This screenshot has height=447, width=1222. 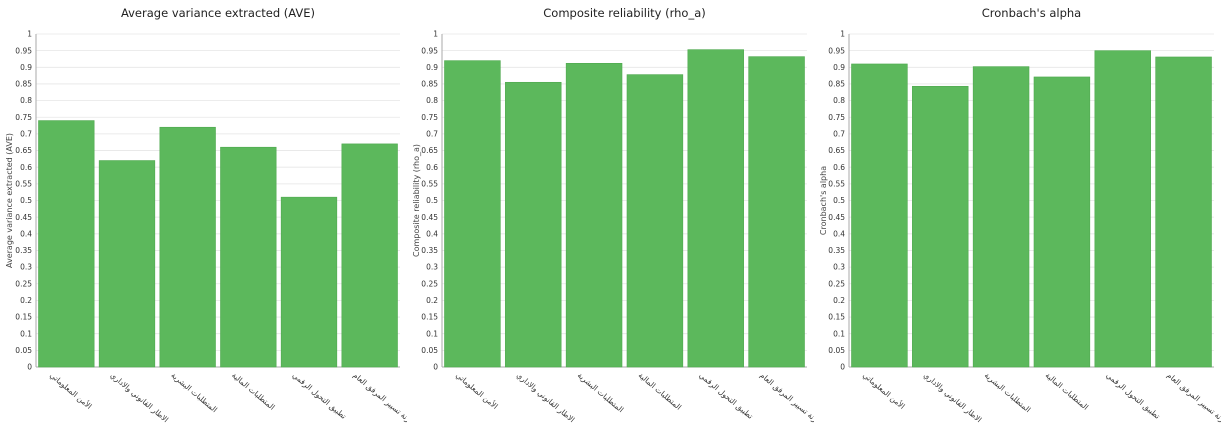 What do you see at coordinates (429, 317) in the screenshot?
I see `y-tick-label: 0.15` at bounding box center [429, 317].